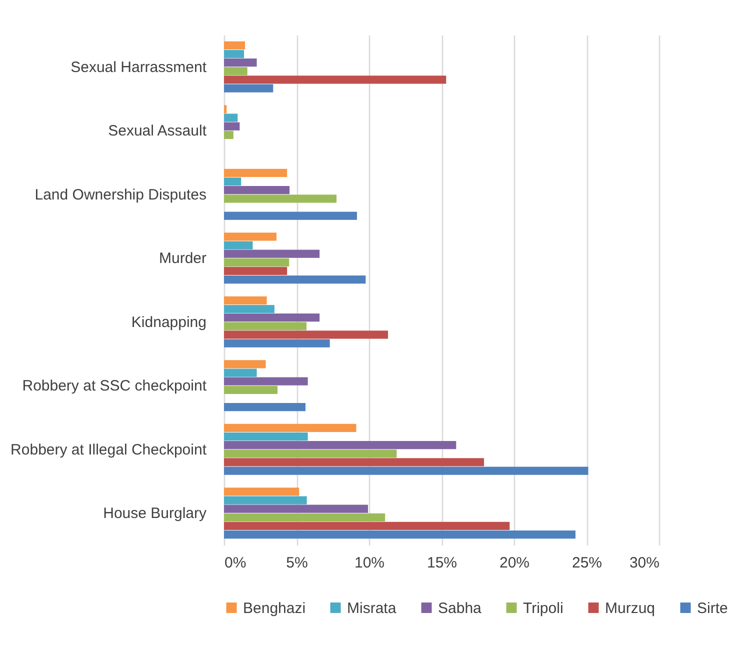 This screenshot has width=747, height=653. Describe the element at coordinates (109, 449) in the screenshot. I see `y-tick-label: Robbery at Illegal Checkpoint` at that location.